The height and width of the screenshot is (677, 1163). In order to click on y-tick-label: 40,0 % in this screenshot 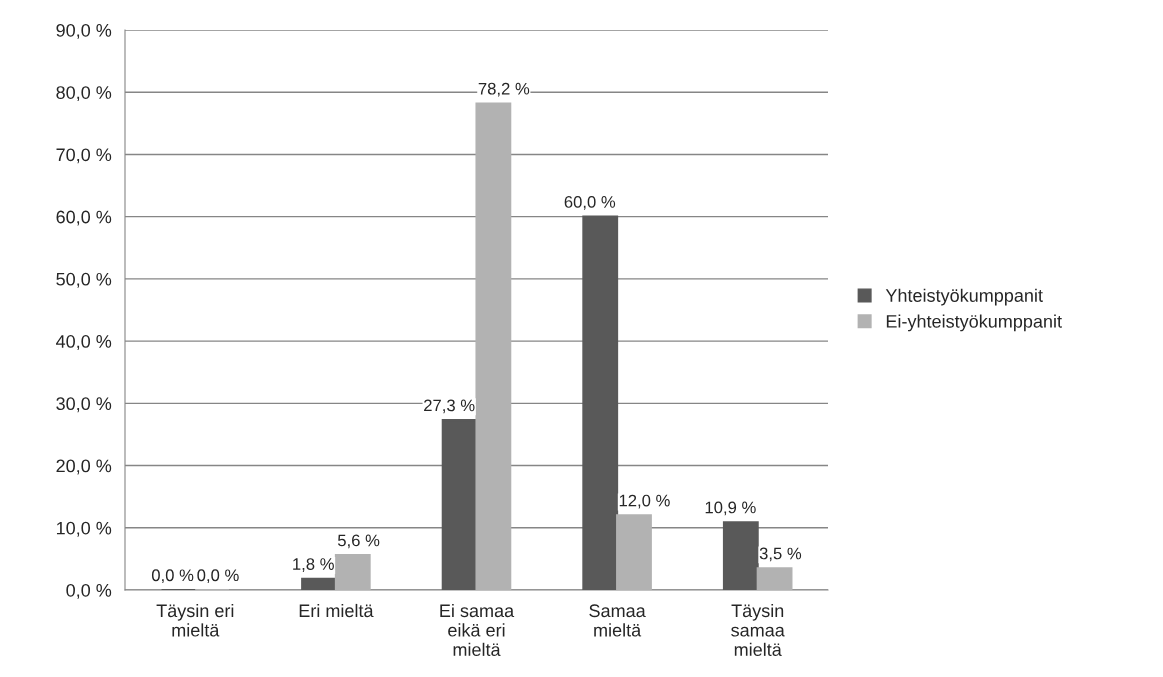, I will do `click(84, 342)`.